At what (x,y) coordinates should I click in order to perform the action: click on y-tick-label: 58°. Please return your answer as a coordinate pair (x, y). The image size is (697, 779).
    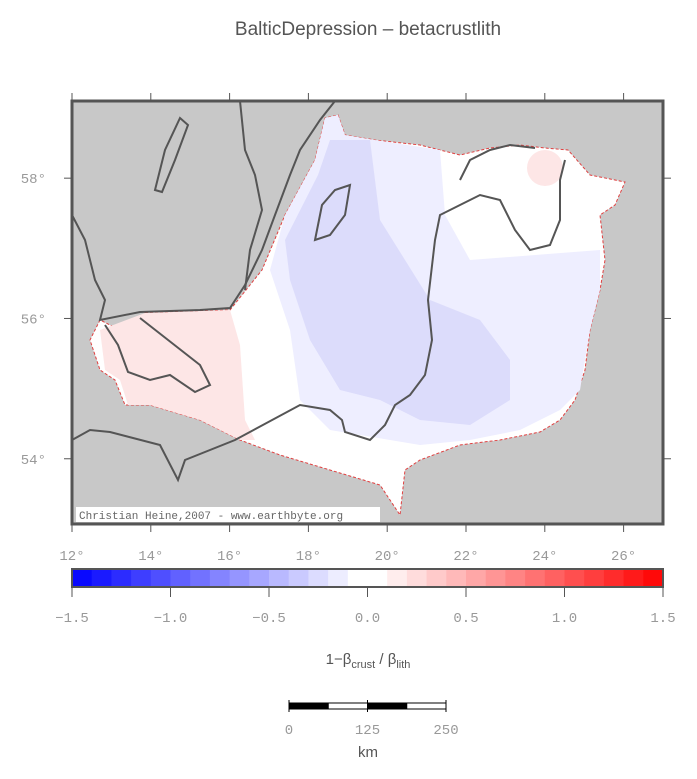
    Looking at the image, I should click on (33, 180).